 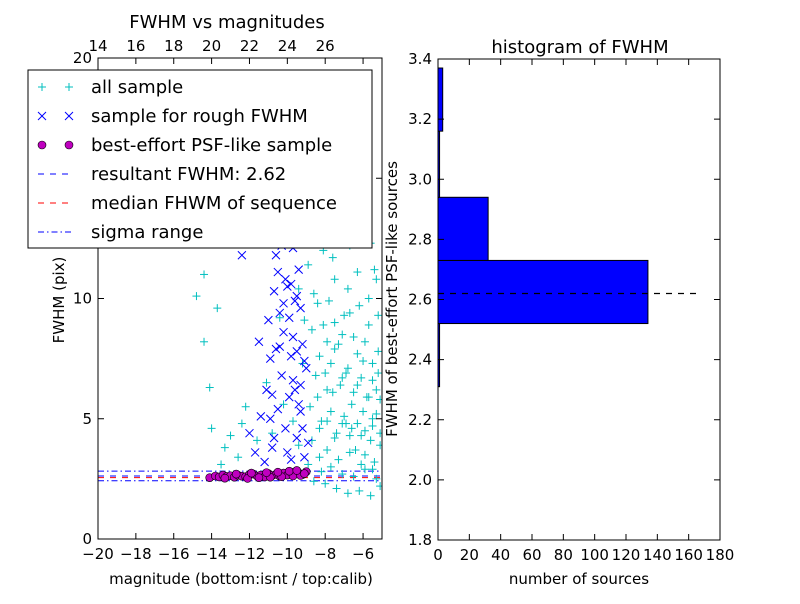 I want to click on hx-tick-label-0: 0, so click(x=438, y=555).